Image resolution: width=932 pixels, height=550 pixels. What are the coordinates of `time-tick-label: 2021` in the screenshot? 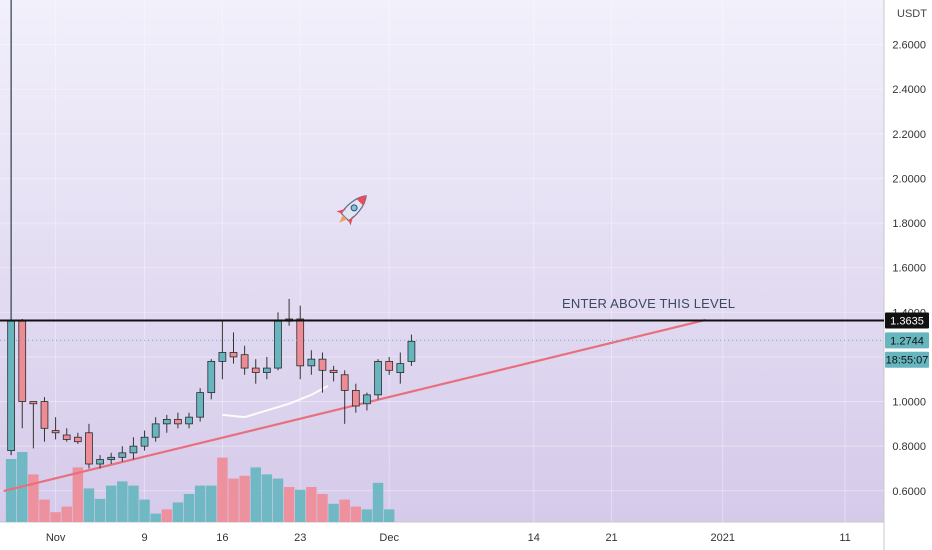 It's located at (723, 538).